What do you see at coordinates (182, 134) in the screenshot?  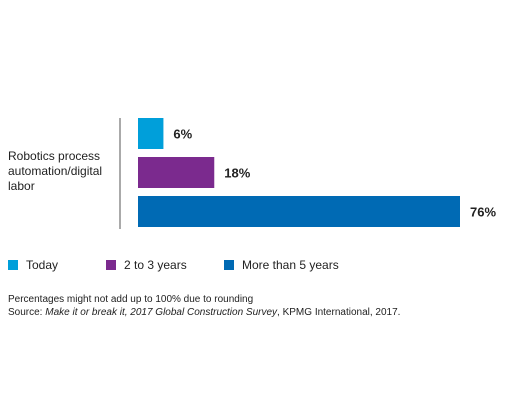 I see `data-label-today: 6%` at bounding box center [182, 134].